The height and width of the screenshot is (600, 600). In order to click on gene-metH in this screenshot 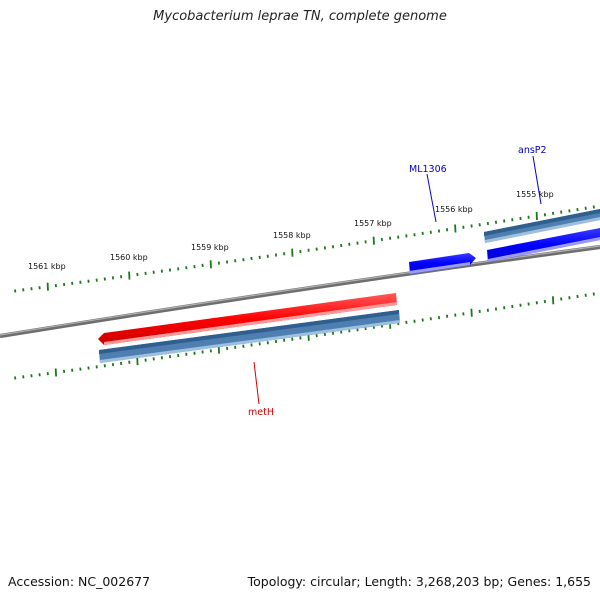, I will do `click(247, 319)`.